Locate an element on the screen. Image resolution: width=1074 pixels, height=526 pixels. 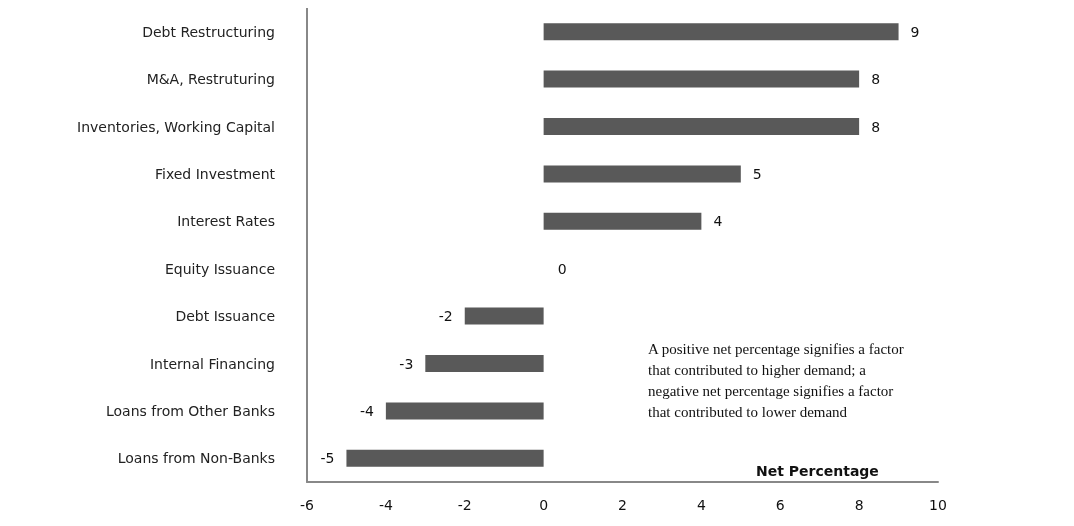
x-tick-label: 4 is located at coordinates (701, 505).